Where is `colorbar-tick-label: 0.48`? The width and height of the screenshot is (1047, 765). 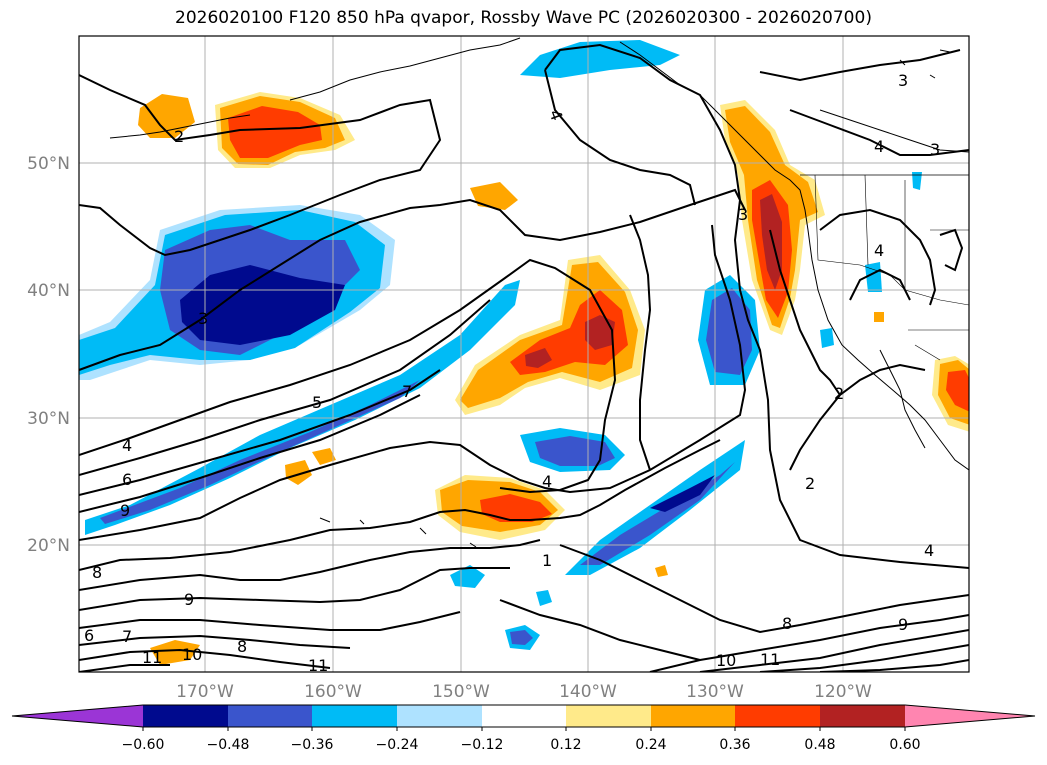
colorbar-tick-label: 0.48 is located at coordinates (819, 745).